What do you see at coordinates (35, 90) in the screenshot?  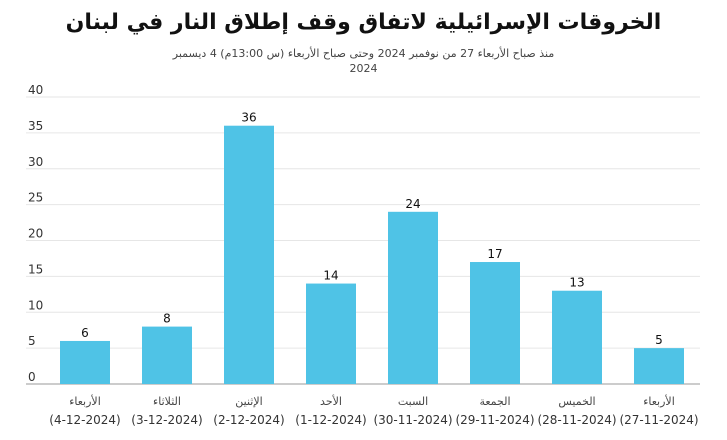 I see `y-tick-label: 40` at bounding box center [35, 90].